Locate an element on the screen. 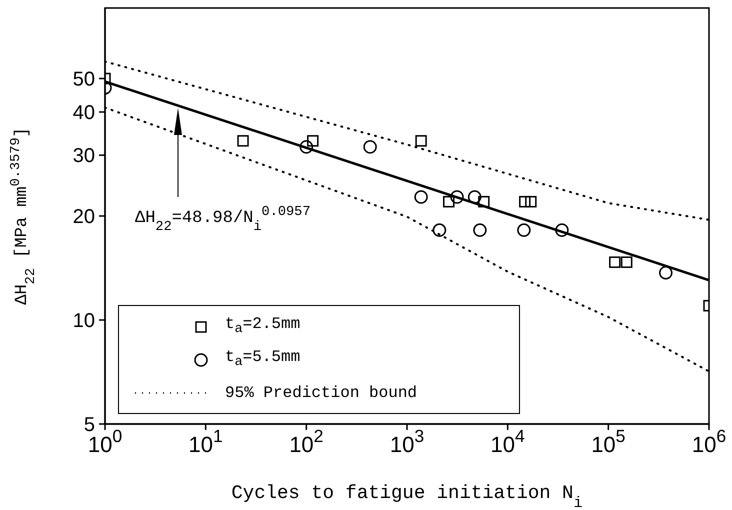  x-tick-label: 10$^{5}$ is located at coordinates (608, 441).